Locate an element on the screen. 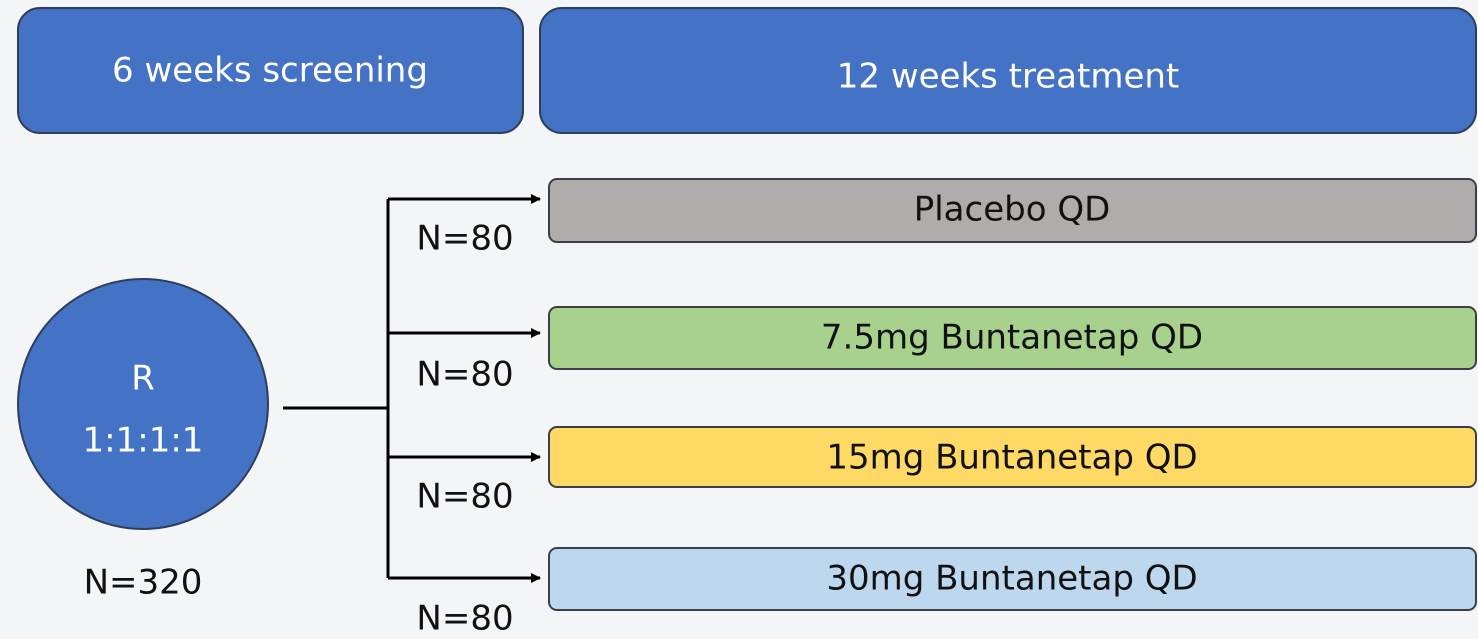 The height and width of the screenshot is (639, 1478). arm-label: 7.5mg Buntanetap QD is located at coordinates (1012, 338).